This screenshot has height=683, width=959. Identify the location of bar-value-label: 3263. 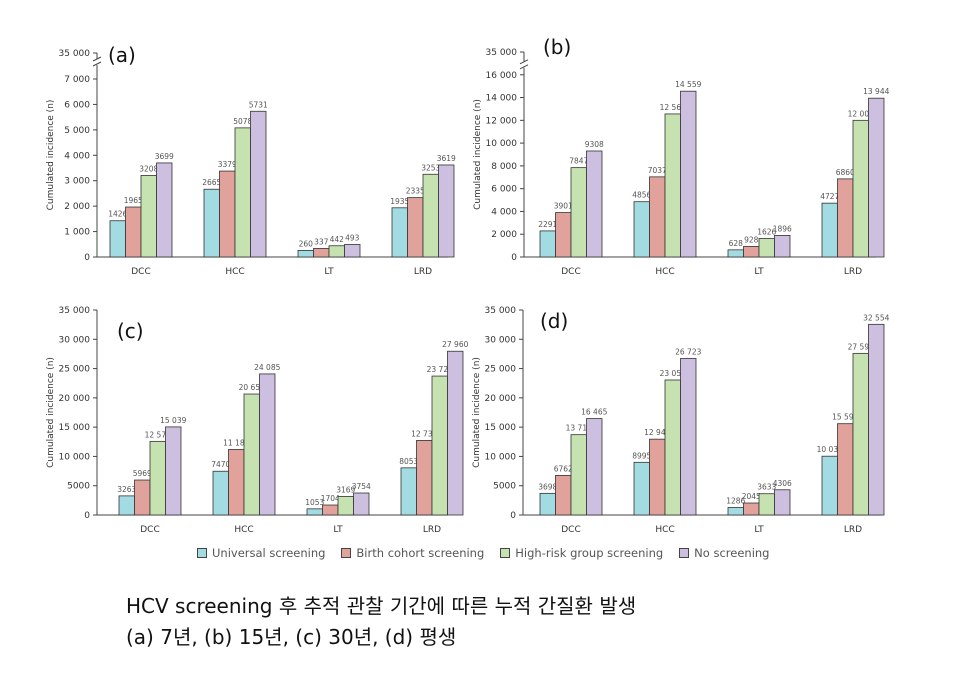
(126, 489).